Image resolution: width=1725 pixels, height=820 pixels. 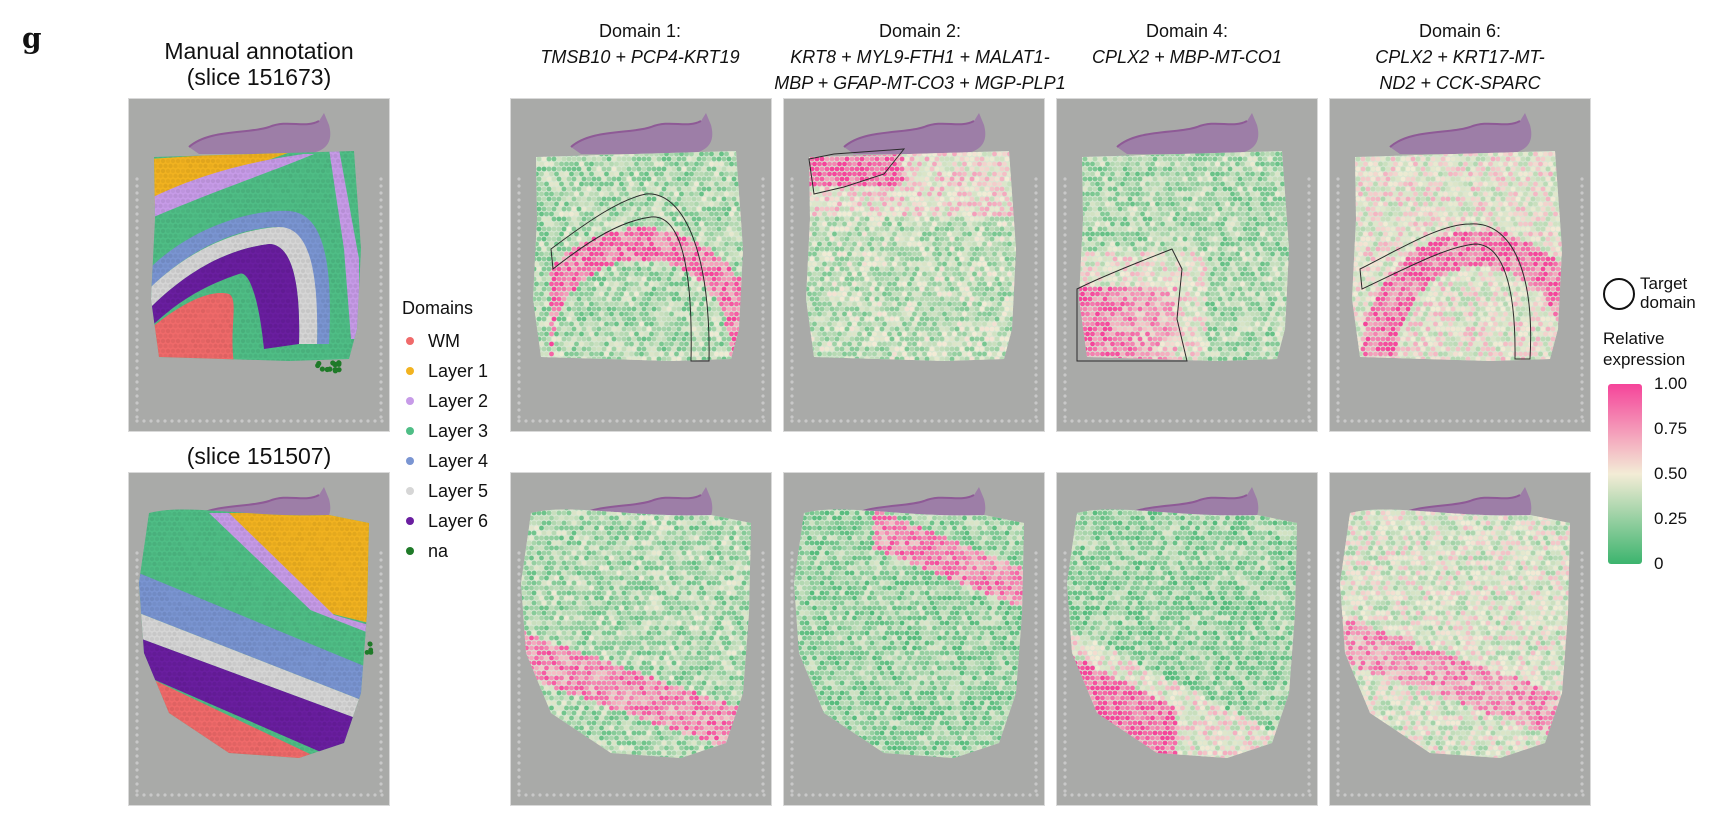 I want to click on target-domain-label: Target domain, so click(x=1668, y=293).